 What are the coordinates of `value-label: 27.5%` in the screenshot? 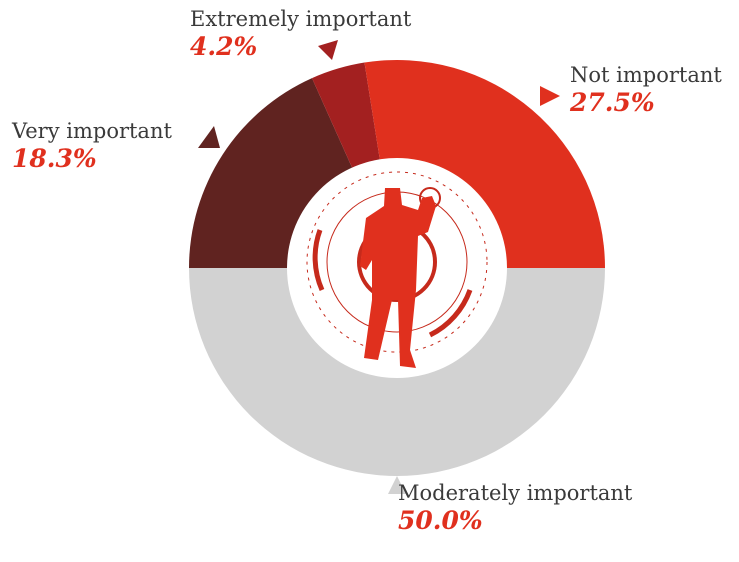 It's located at (612, 102).